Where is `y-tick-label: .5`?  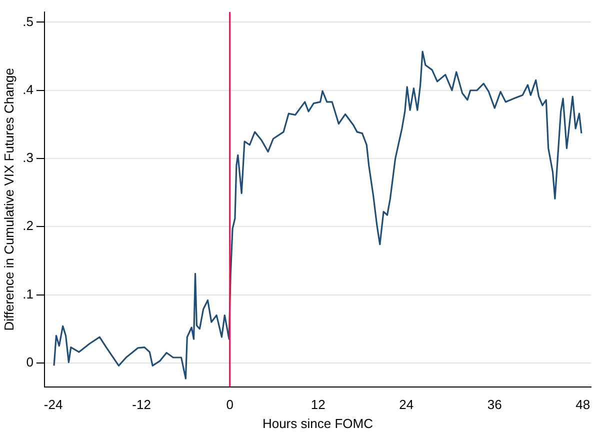 y-tick-label: .5 is located at coordinates (28, 21).